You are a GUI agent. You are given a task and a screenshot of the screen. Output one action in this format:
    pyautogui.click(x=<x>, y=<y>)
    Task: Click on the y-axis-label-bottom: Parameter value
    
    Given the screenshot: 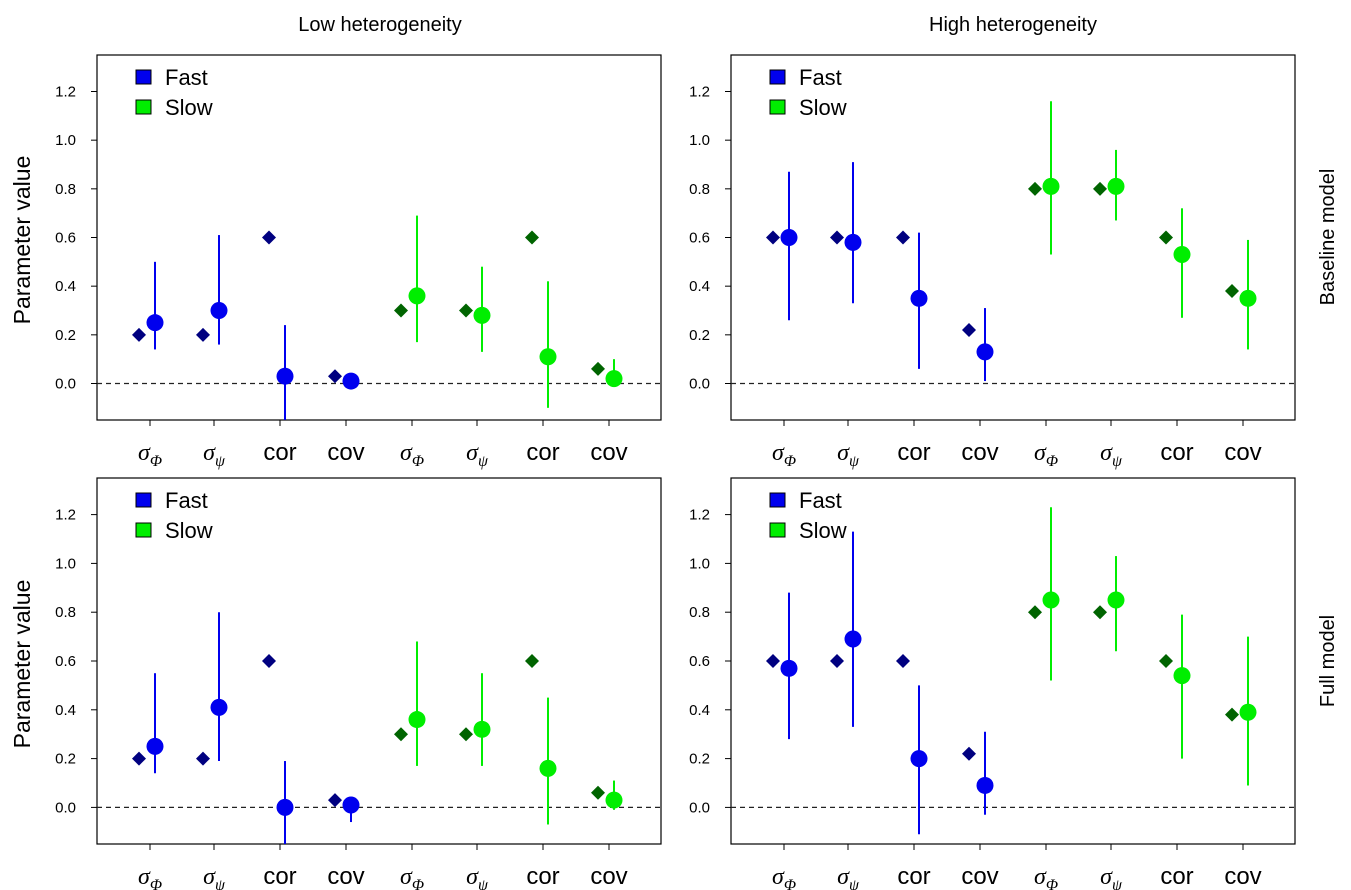 What is the action you would take?
    pyautogui.click(x=22, y=664)
    